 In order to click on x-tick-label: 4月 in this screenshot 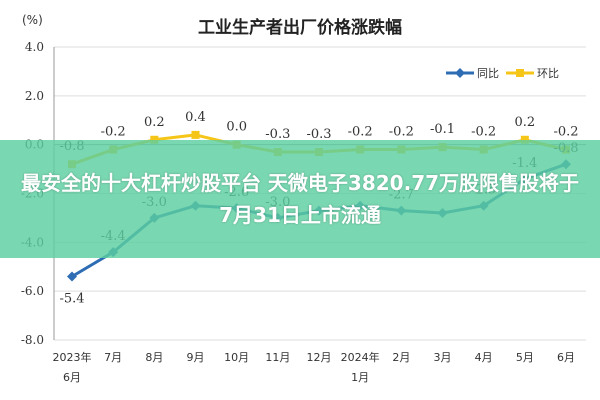, I will do `click(484, 357)`.